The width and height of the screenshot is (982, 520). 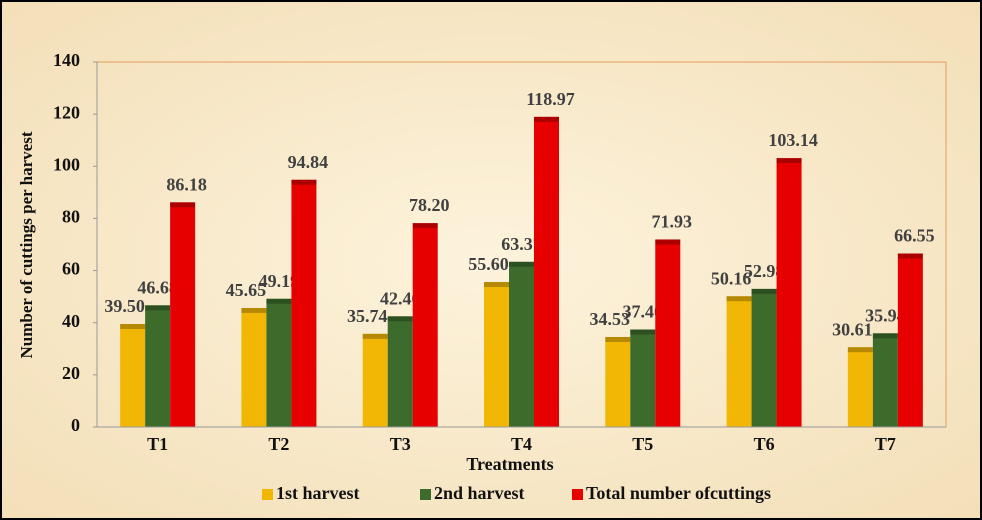 I want to click on legend-label: 1st harvest, so click(x=318, y=493).